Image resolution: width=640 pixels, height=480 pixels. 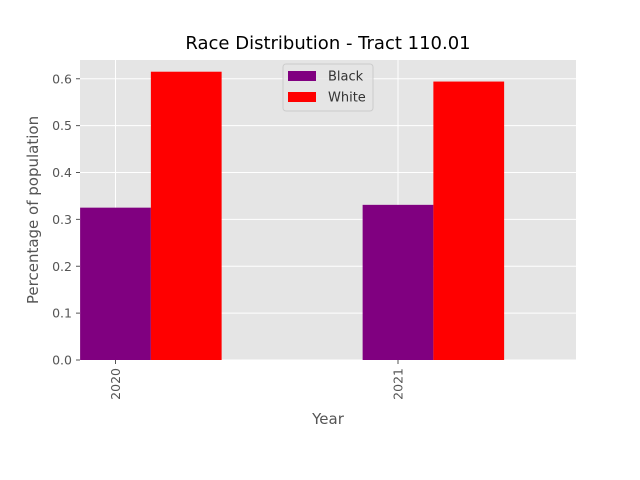 I want to click on legend-label-black: Black, so click(x=346, y=77).